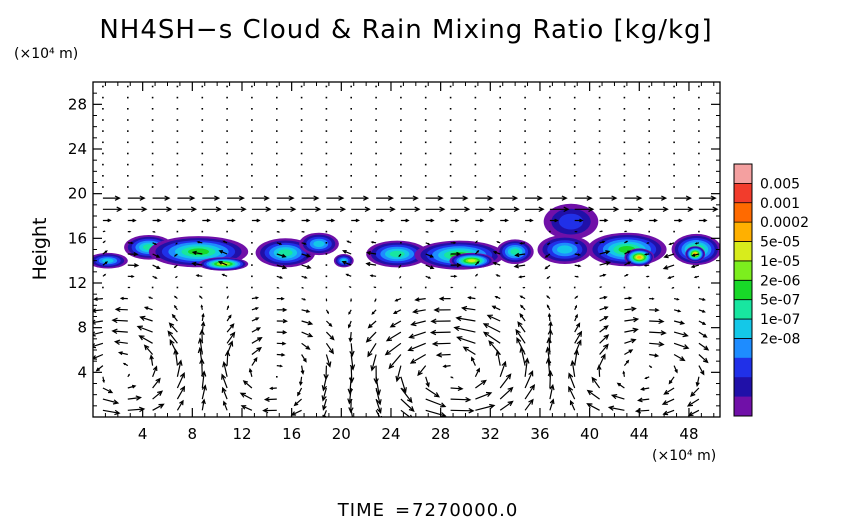 The width and height of the screenshot is (854, 523). Describe the element at coordinates (40, 249) in the screenshot. I see `y-axis-label: Height` at that location.